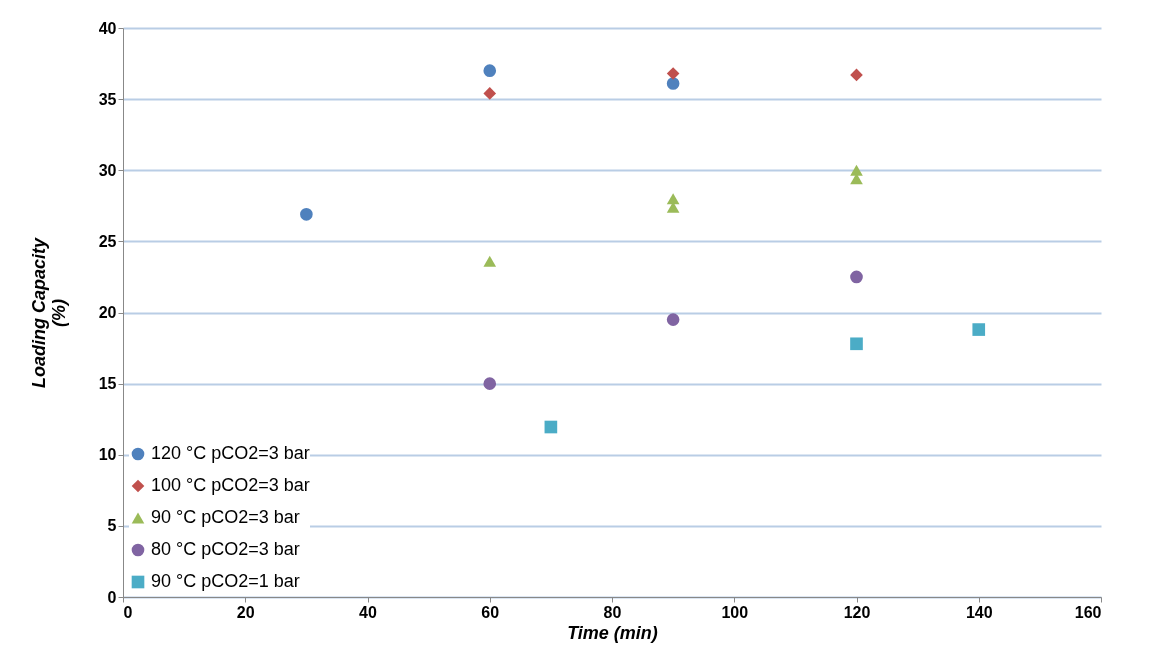 The width and height of the screenshot is (1163, 670). Describe the element at coordinates (107, 384) in the screenshot. I see `y-tick-label: 15` at that location.